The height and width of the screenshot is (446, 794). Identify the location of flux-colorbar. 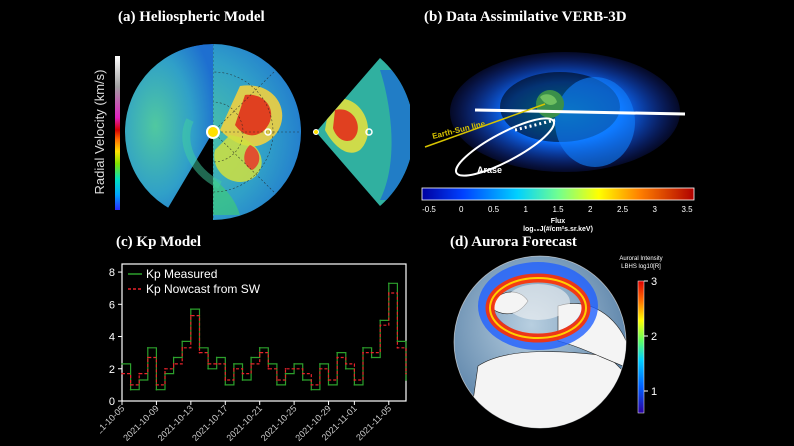
(558, 194).